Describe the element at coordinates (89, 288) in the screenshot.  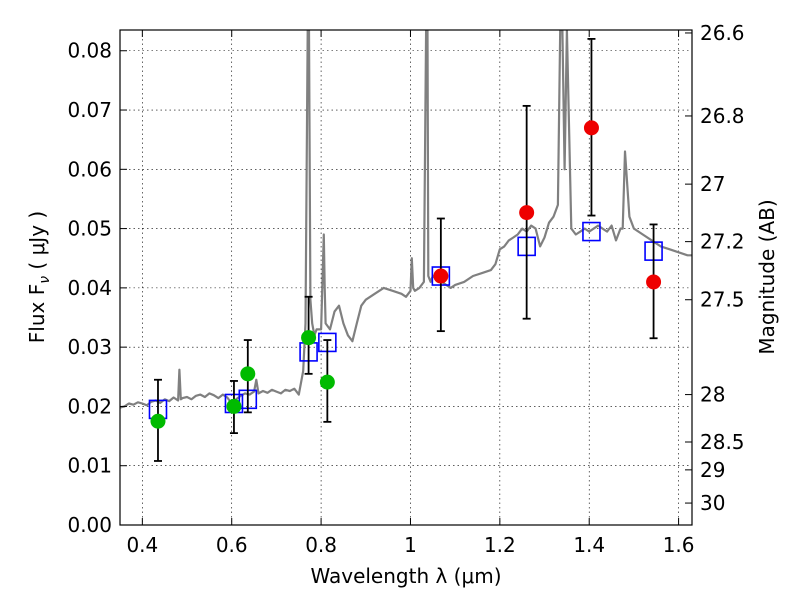
I see `y-tick-label: 0.04` at that location.